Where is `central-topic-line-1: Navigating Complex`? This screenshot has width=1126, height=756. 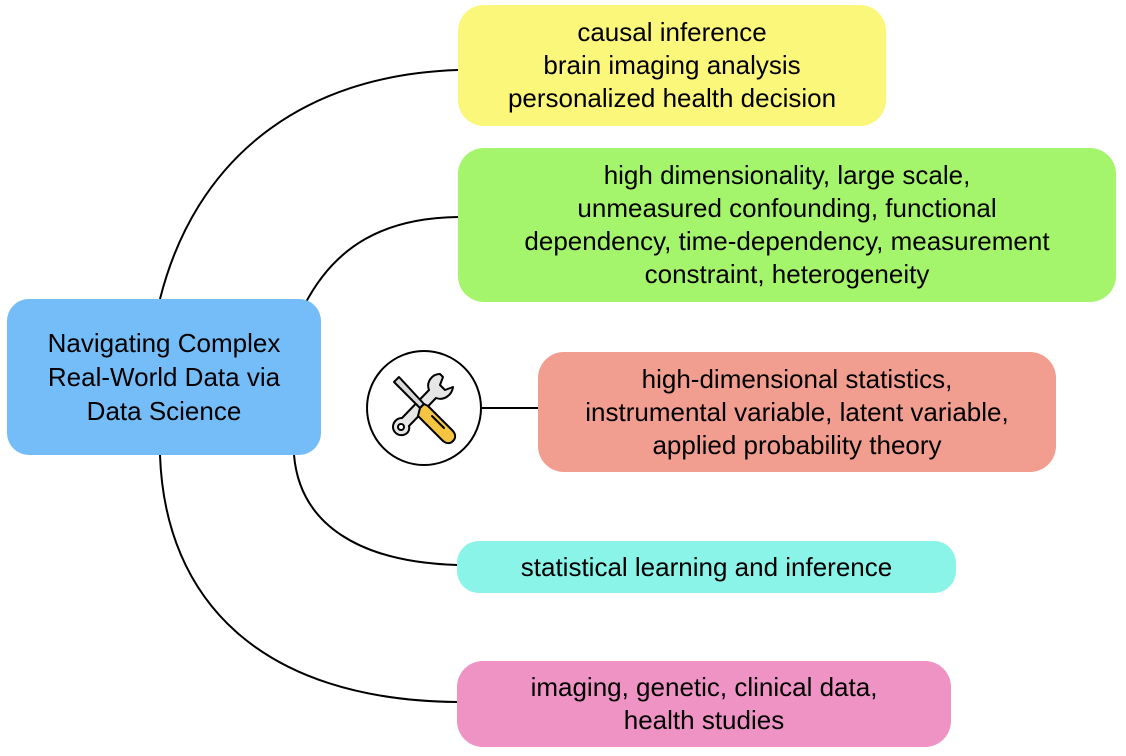
central-topic-line-1: Navigating Complex is located at coordinates (164, 343).